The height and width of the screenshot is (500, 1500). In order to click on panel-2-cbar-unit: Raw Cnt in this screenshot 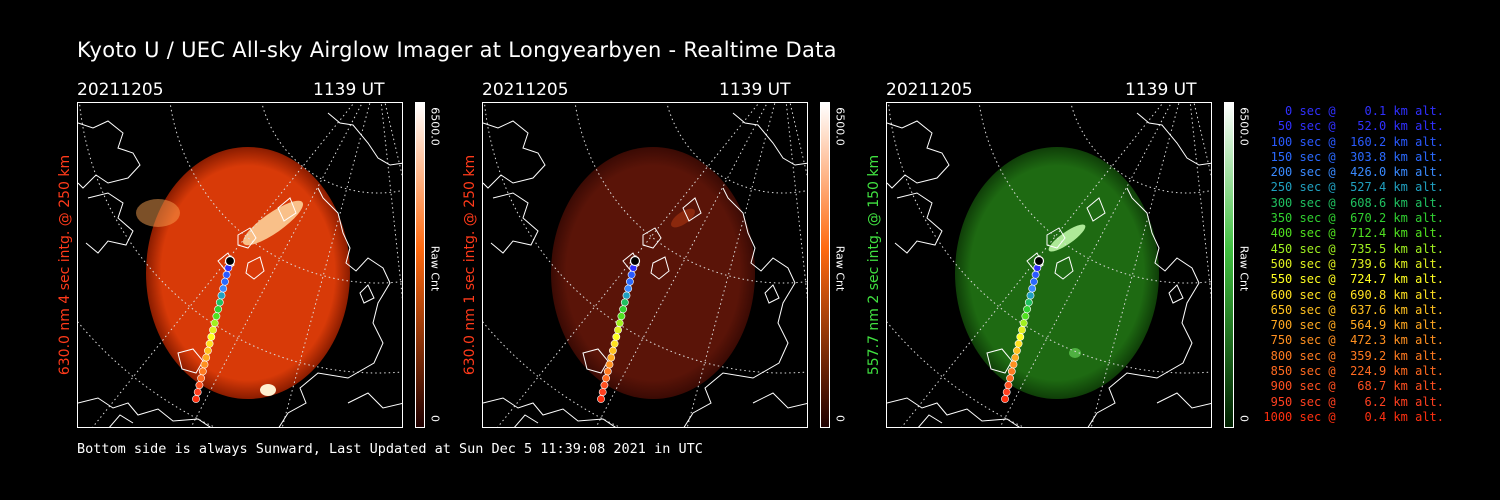, I will do `click(840, 268)`.